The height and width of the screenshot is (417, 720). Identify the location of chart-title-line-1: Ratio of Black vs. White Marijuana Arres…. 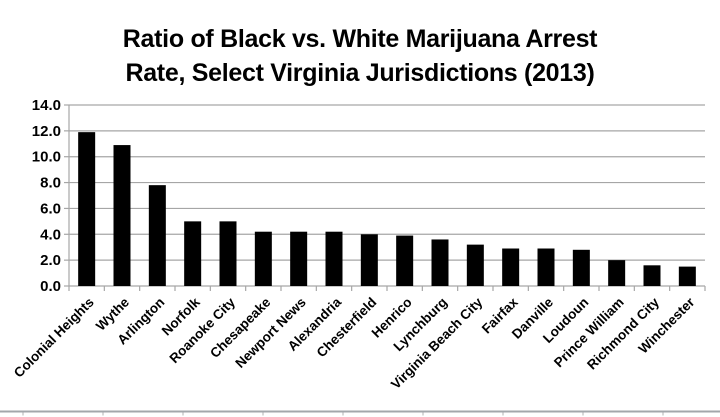
(360, 39).